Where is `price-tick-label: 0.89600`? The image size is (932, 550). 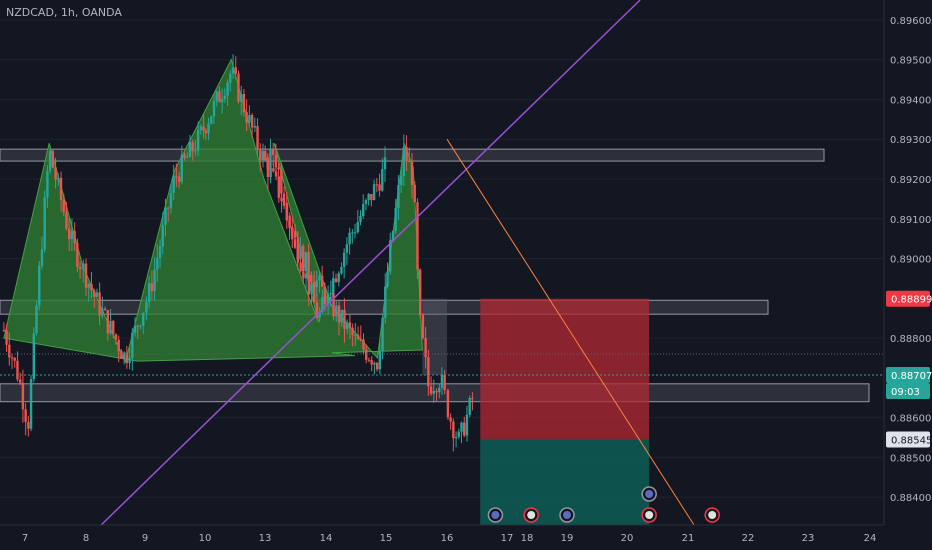
price-tick-label: 0.89600 is located at coordinates (910, 21).